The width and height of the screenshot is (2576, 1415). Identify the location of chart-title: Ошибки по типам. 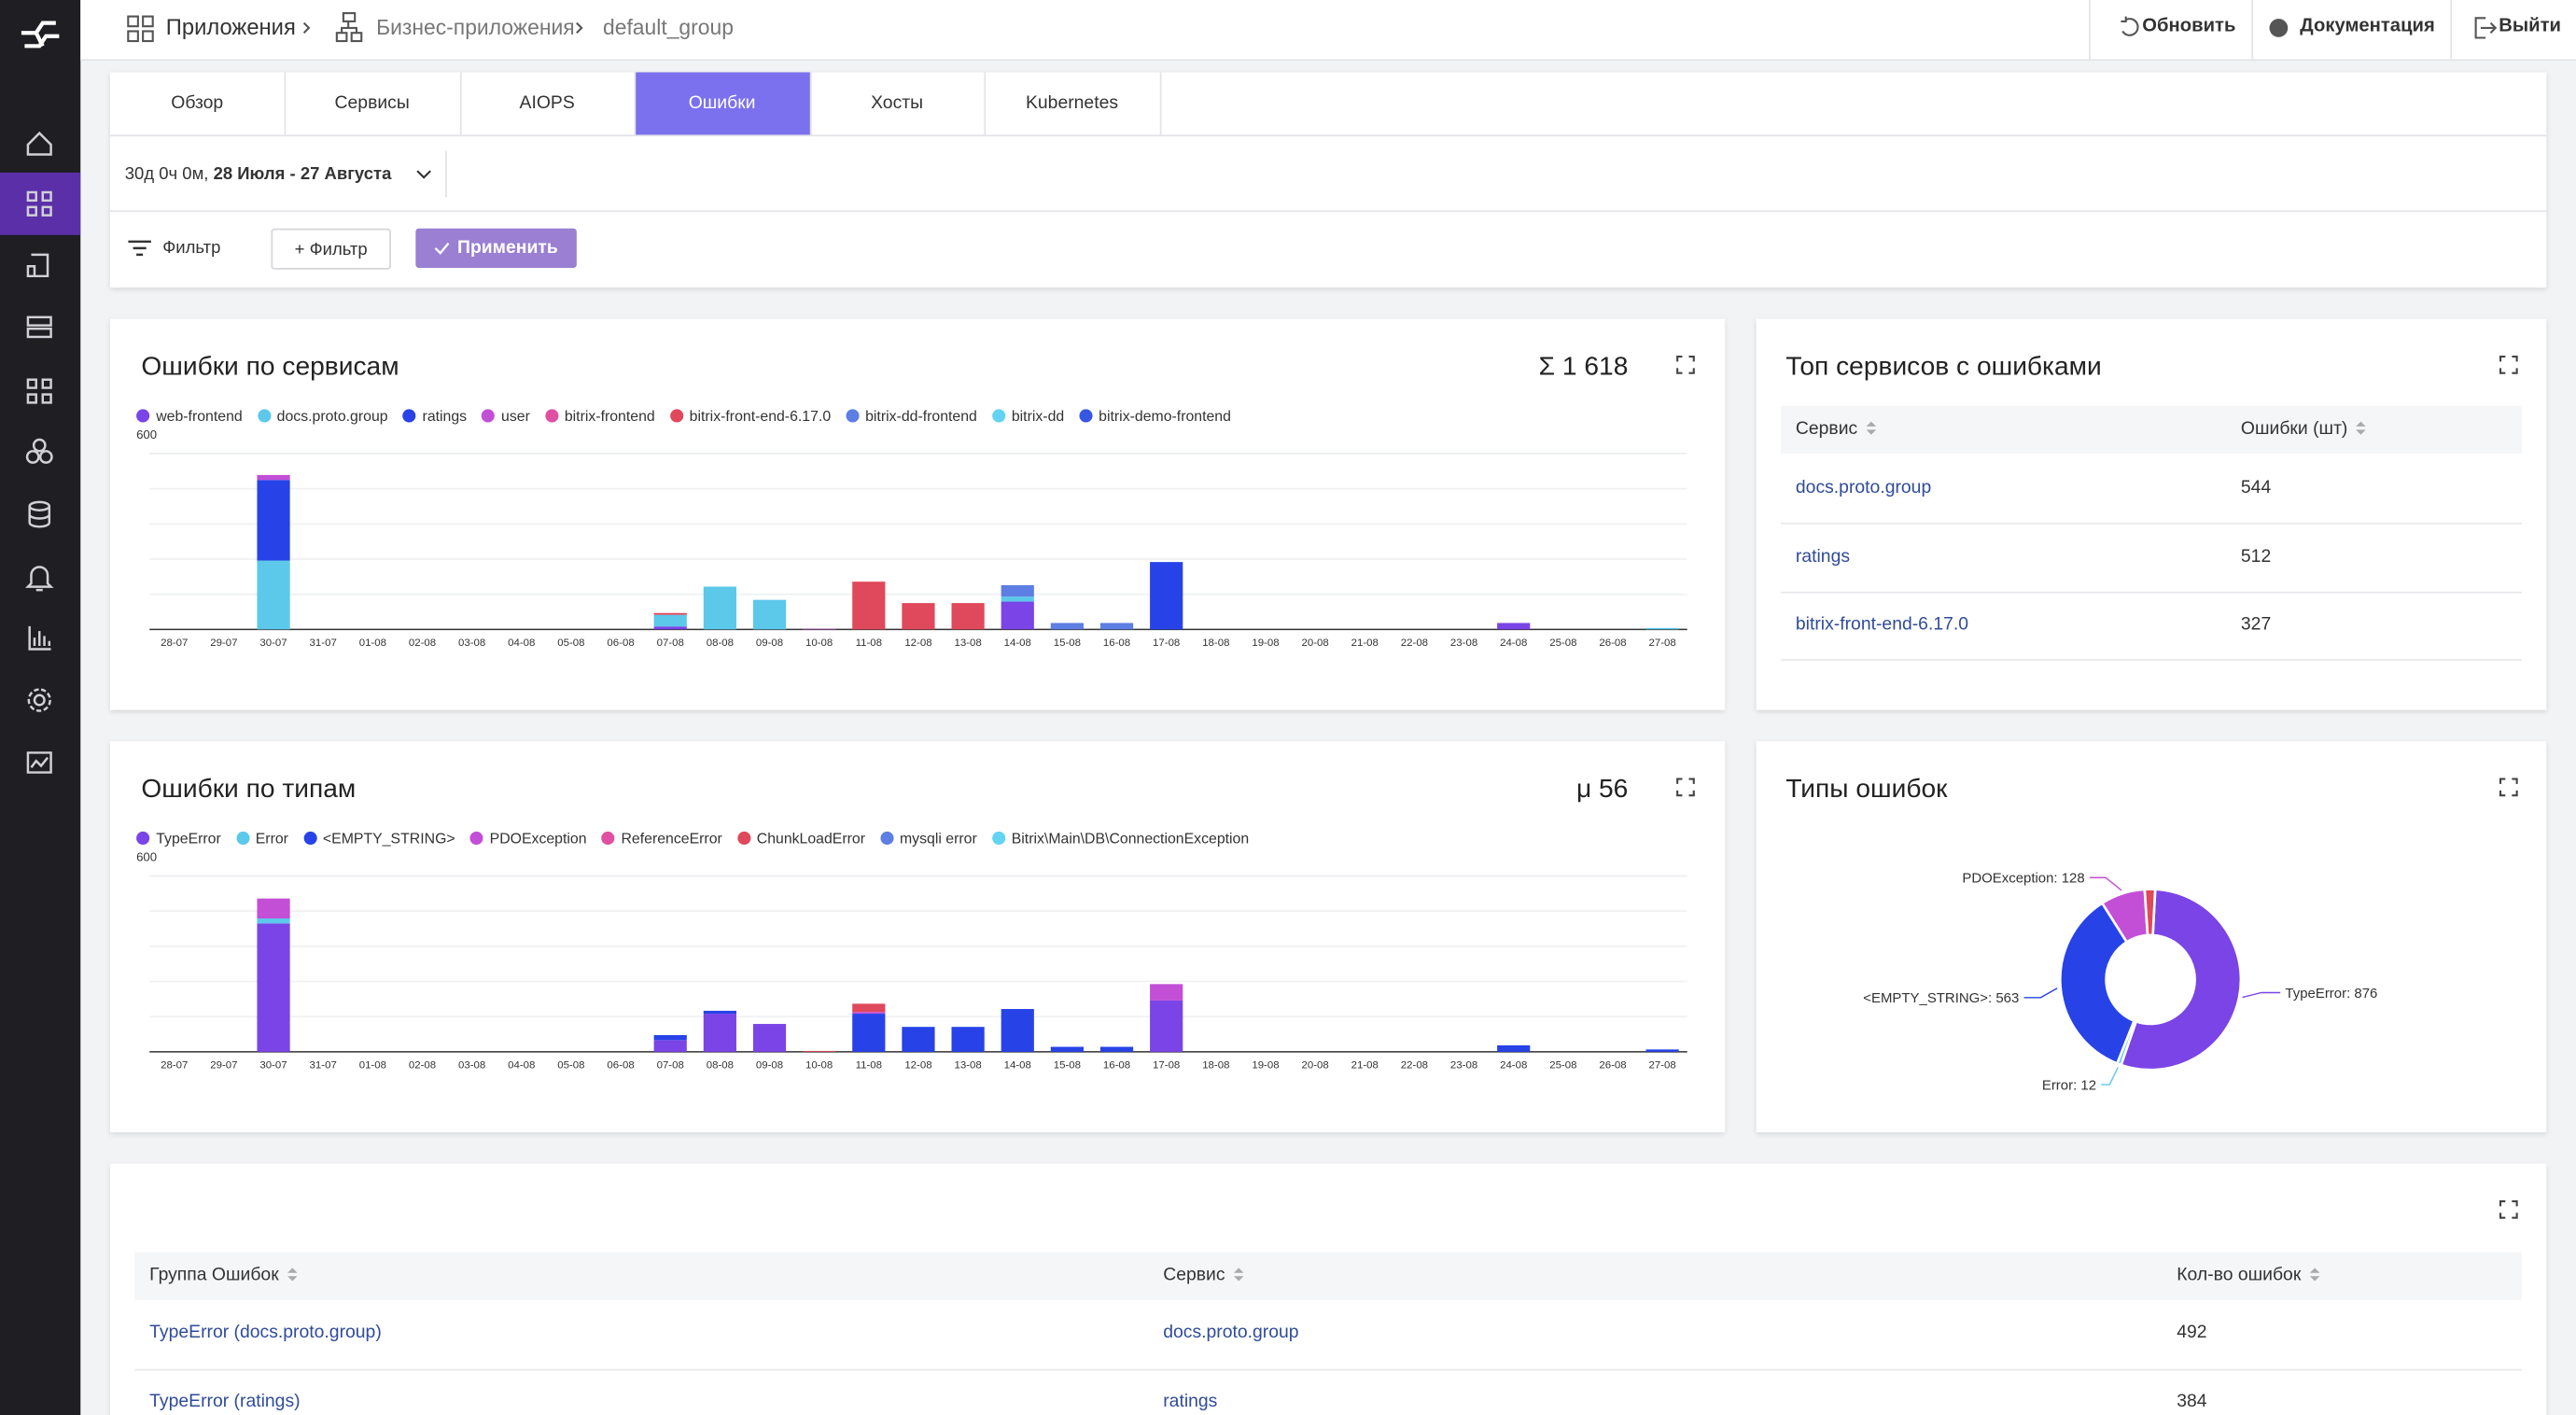
(249, 790).